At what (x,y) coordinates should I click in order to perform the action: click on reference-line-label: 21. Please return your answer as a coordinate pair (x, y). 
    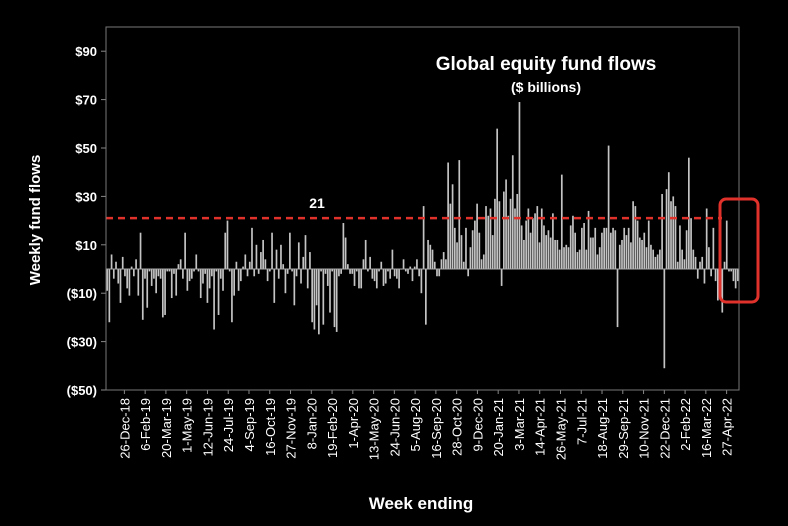
    Looking at the image, I should click on (317, 203).